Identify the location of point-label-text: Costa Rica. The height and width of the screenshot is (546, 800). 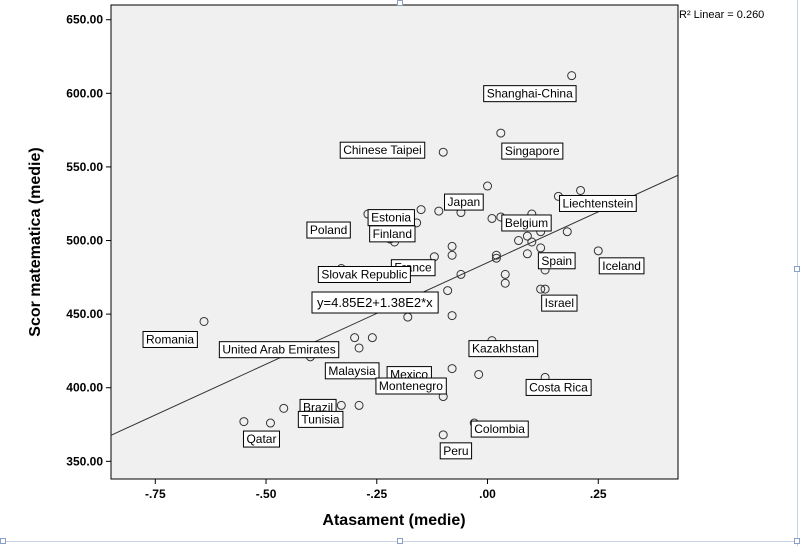
(558, 387).